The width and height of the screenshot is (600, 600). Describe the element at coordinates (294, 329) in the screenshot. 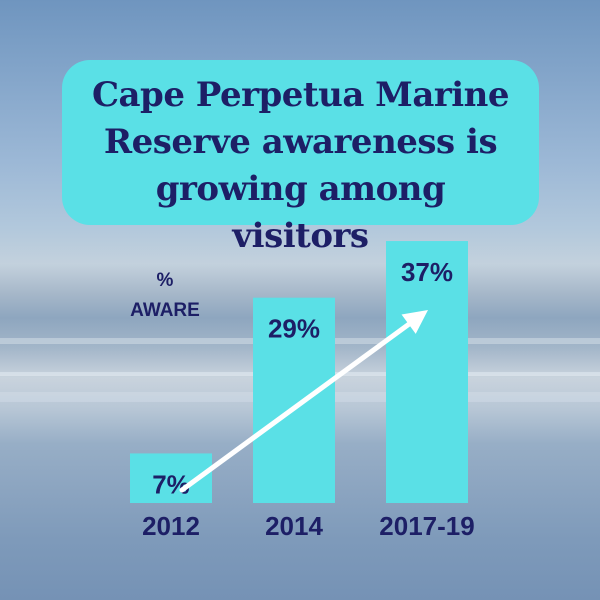

I see `data-label: 29%` at that location.